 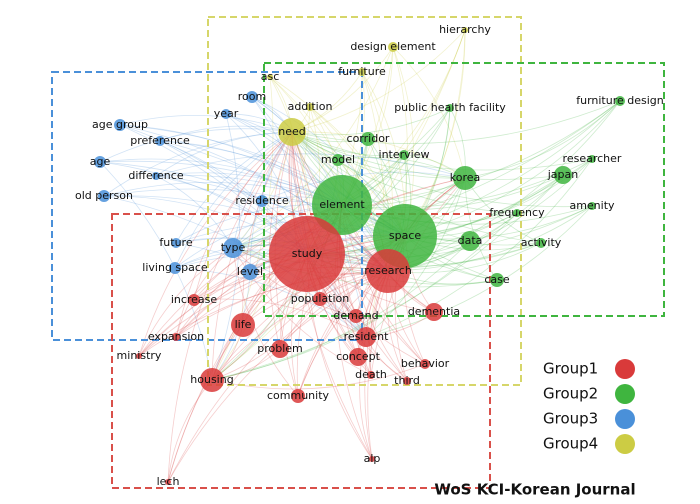 I want to click on node-label: ministry, so click(x=139, y=355).